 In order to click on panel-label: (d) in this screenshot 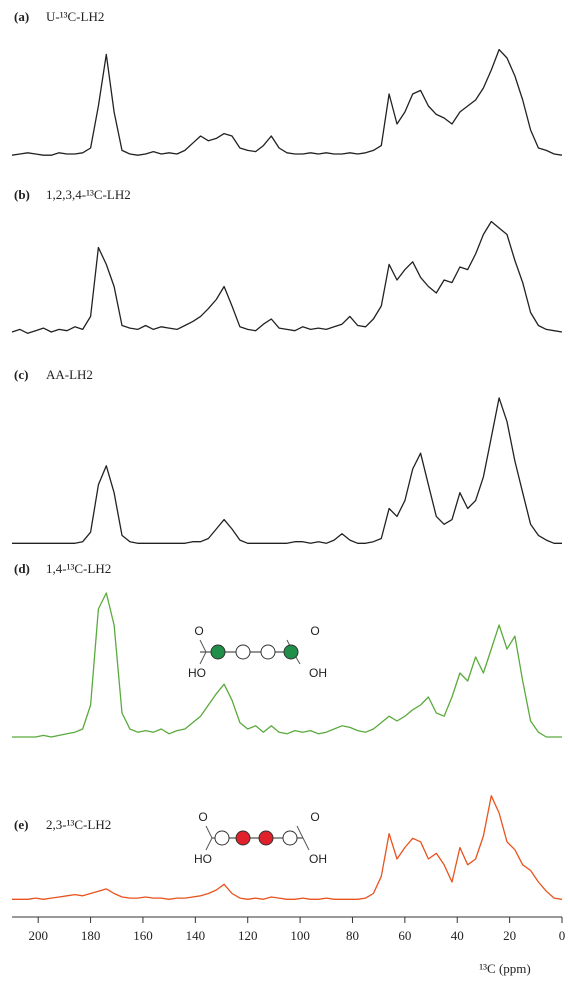, I will do `click(22, 568)`.